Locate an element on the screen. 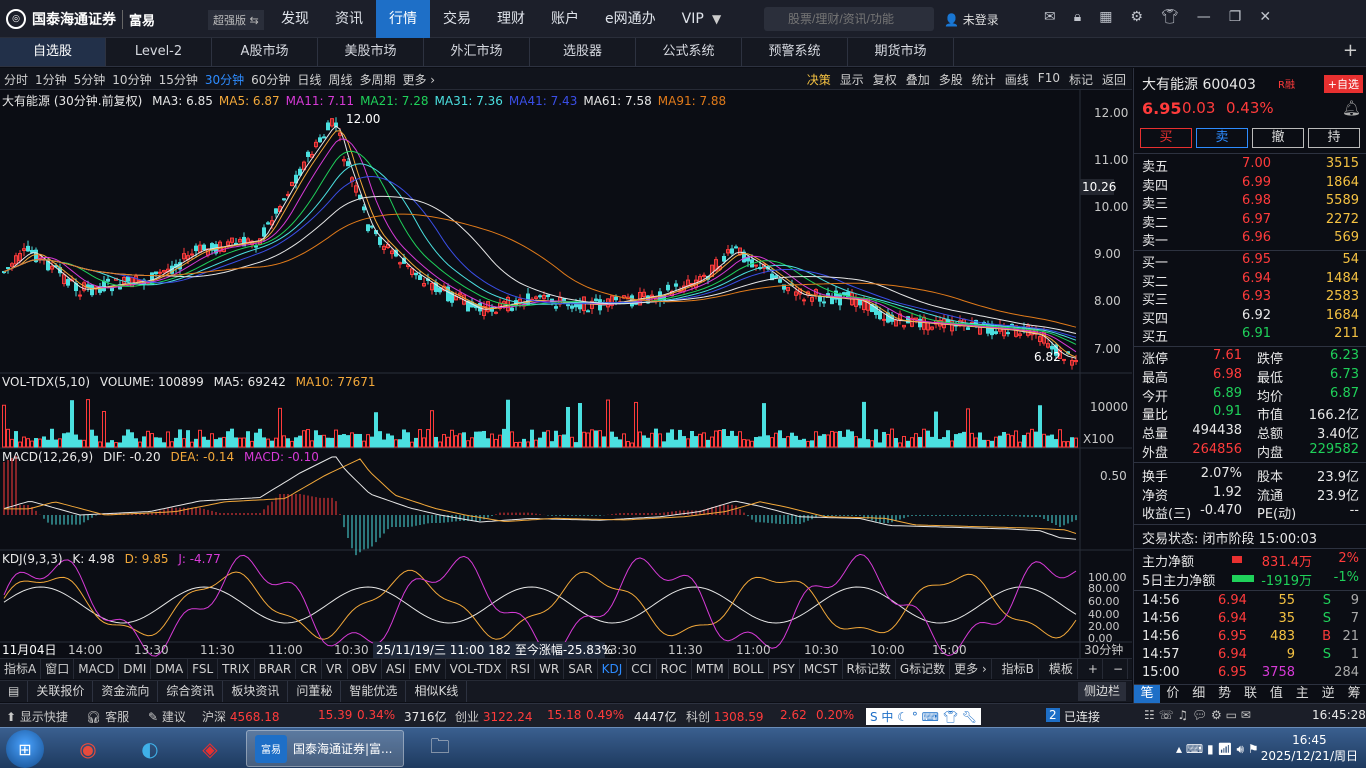  period-8: 周线 is located at coordinates (340, 80).